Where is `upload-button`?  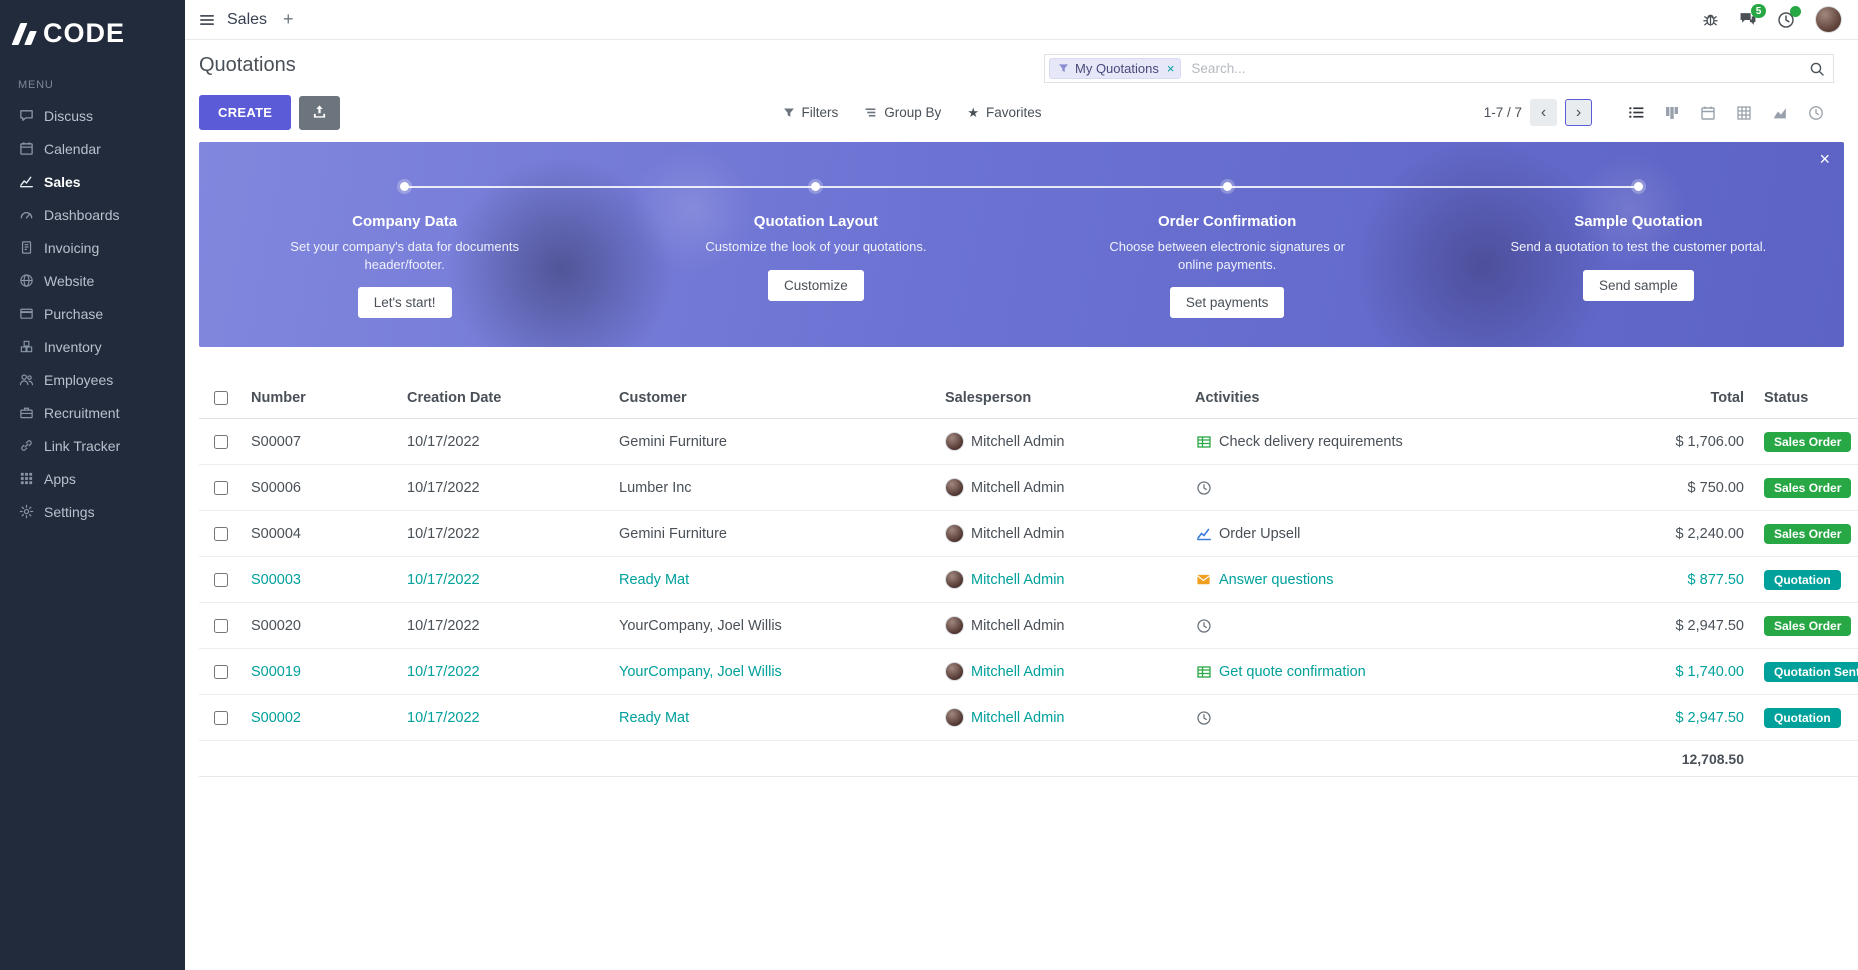
upload-button is located at coordinates (320, 112).